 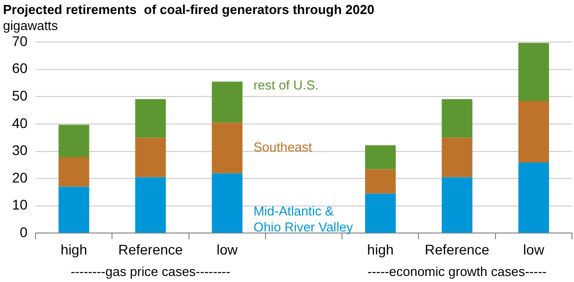 I want to click on y-tick-label: 40, so click(x=20, y=122).